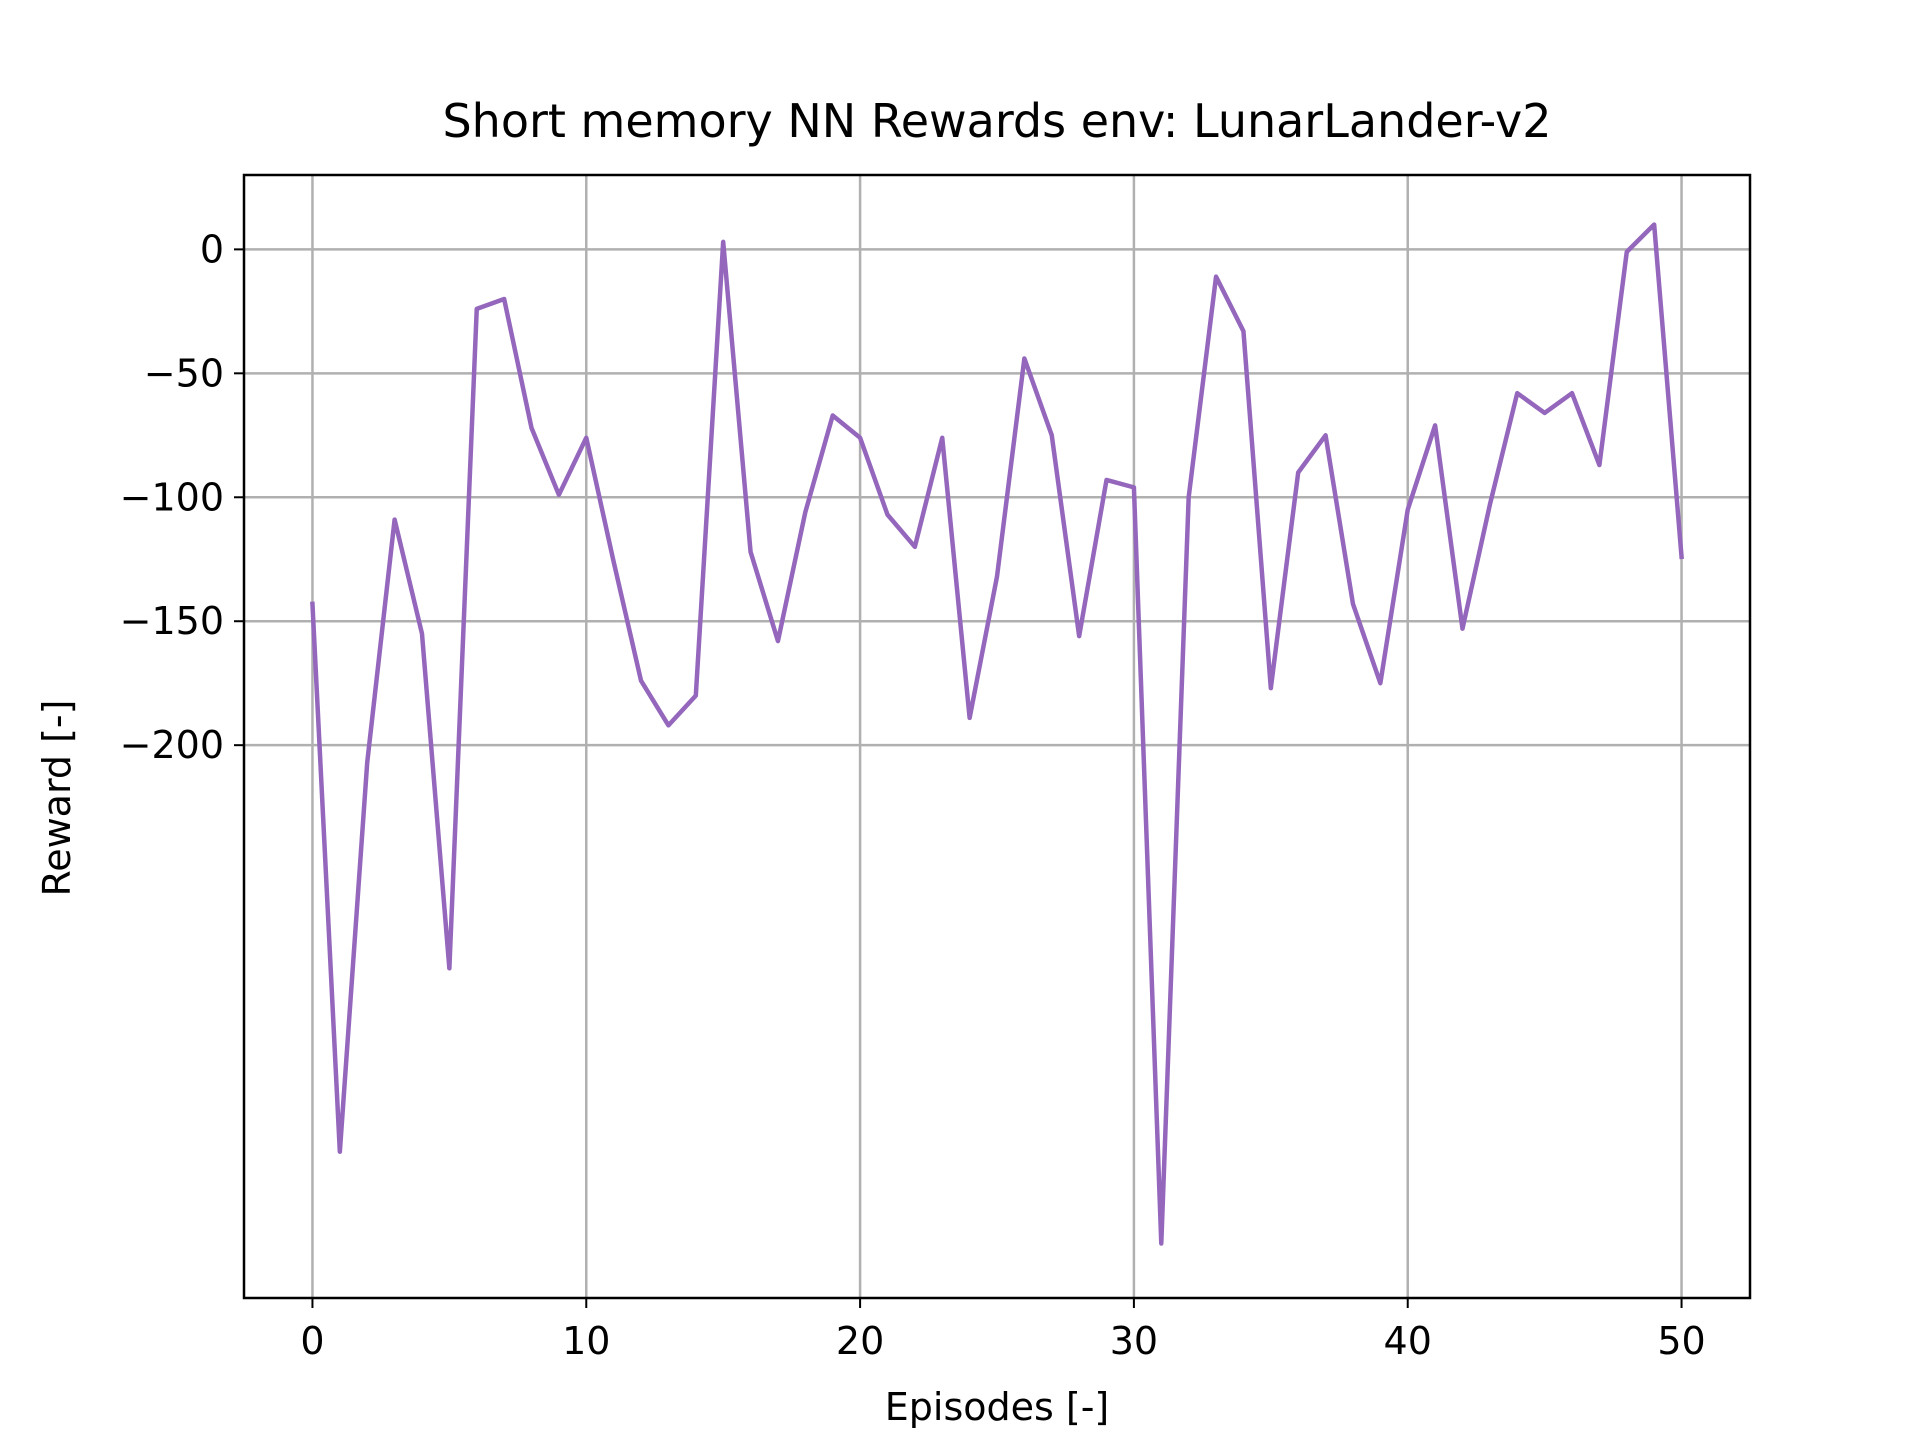 The image size is (1920, 1440). What do you see at coordinates (172, 497) in the screenshot?
I see `y-tick-label: −100` at bounding box center [172, 497].